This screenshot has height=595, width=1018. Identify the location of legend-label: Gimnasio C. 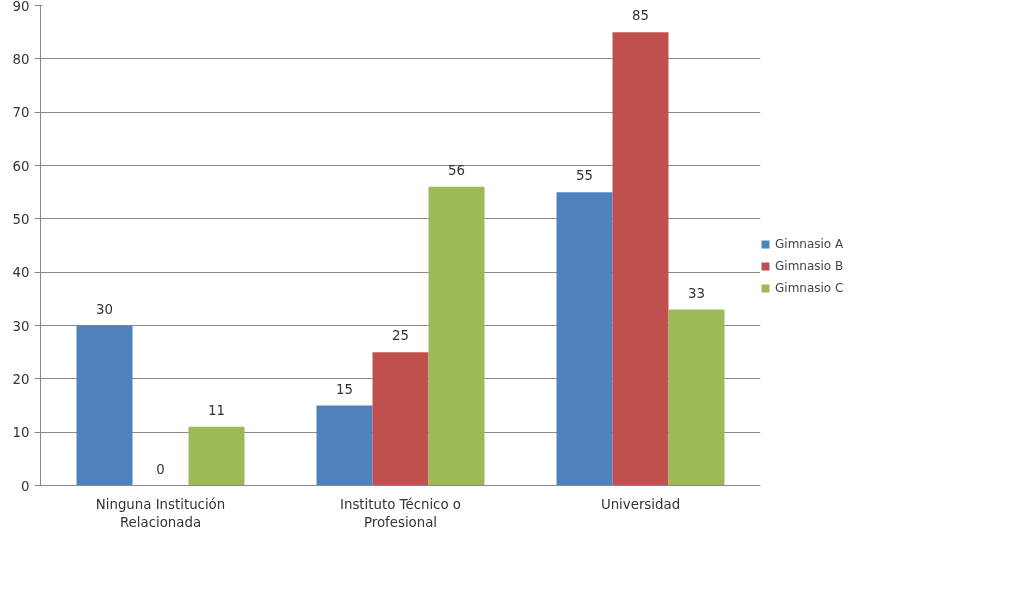
(809, 288).